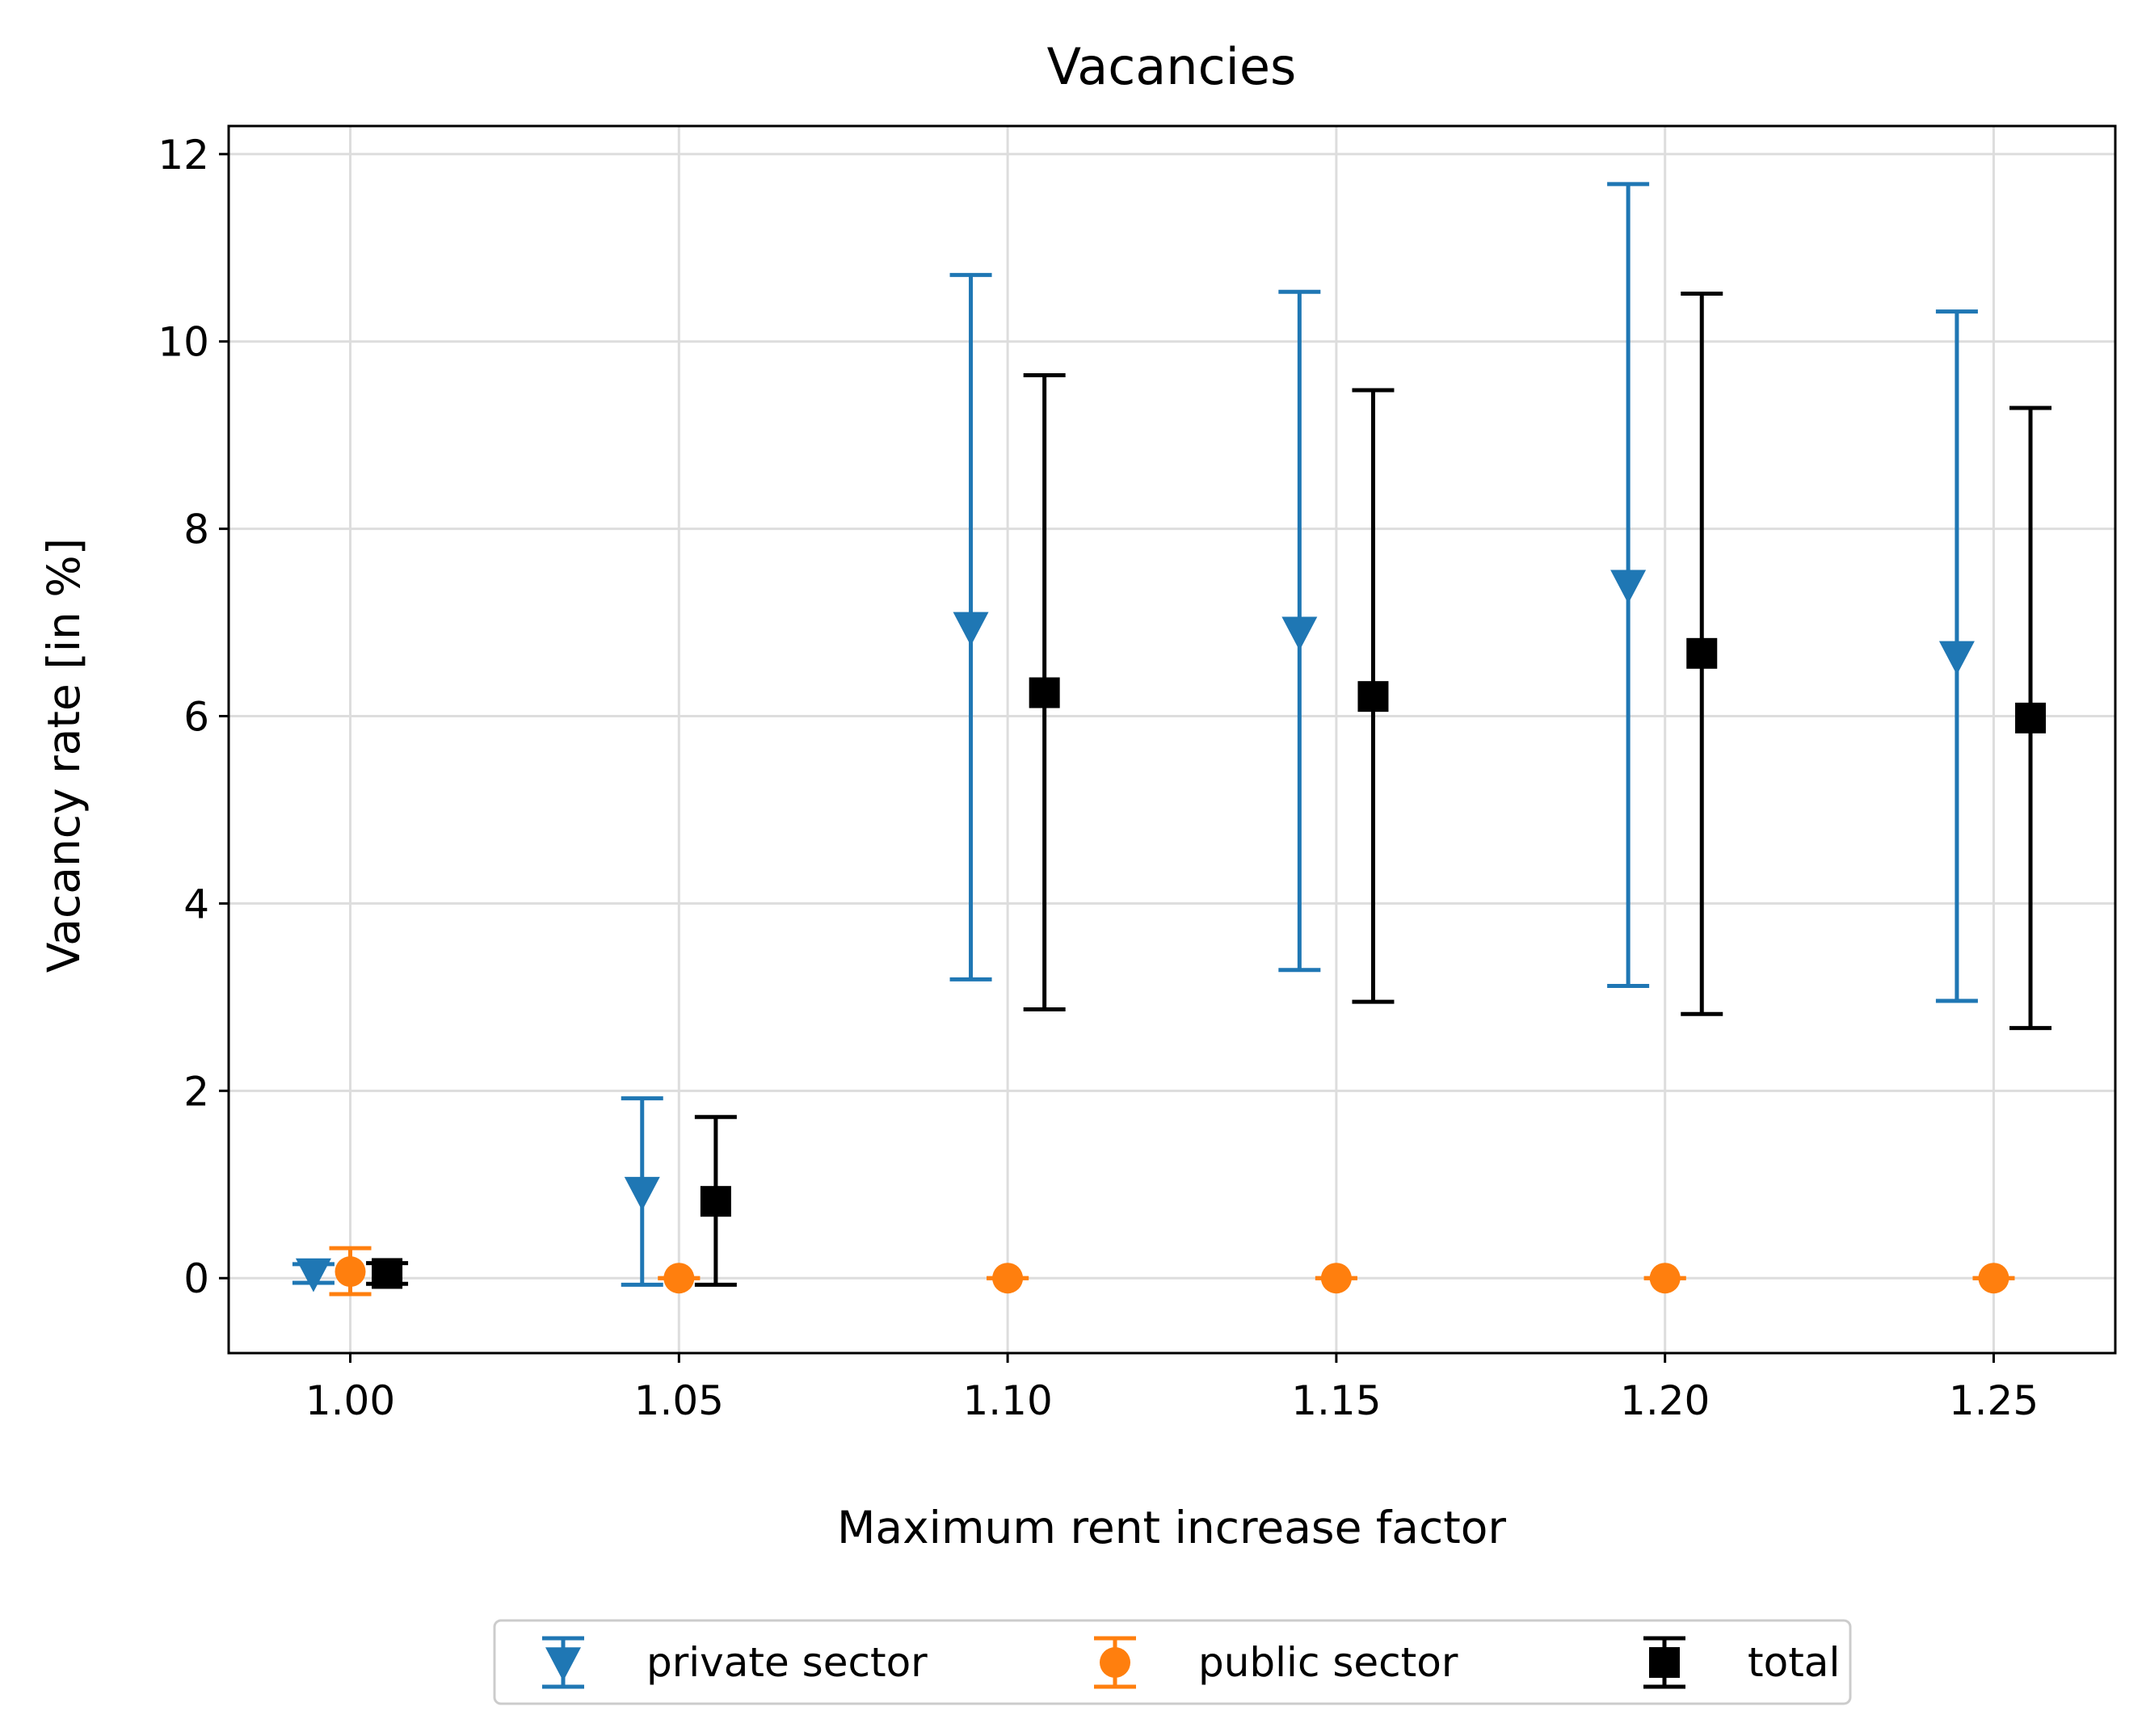 The height and width of the screenshot is (1736, 2146). I want to click on legend: private sector public sector total, so click(1172, 1662).